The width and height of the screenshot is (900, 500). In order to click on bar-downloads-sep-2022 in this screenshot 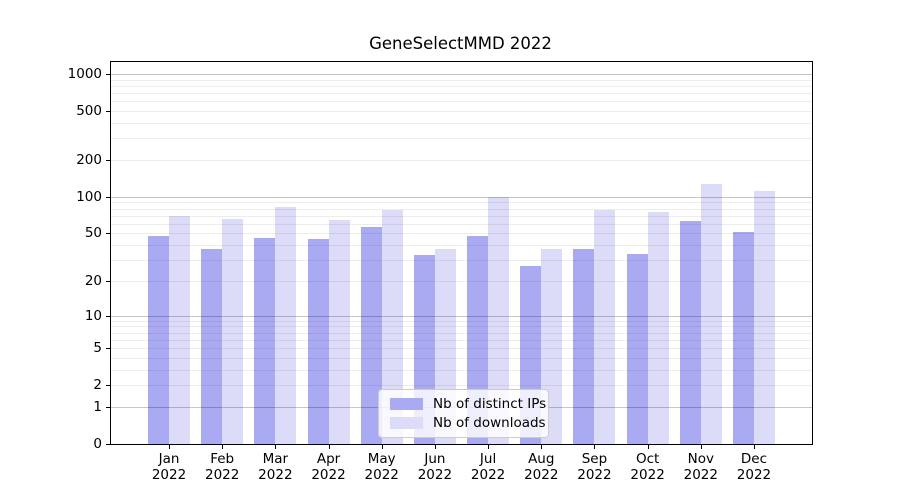, I will do `click(605, 327)`.